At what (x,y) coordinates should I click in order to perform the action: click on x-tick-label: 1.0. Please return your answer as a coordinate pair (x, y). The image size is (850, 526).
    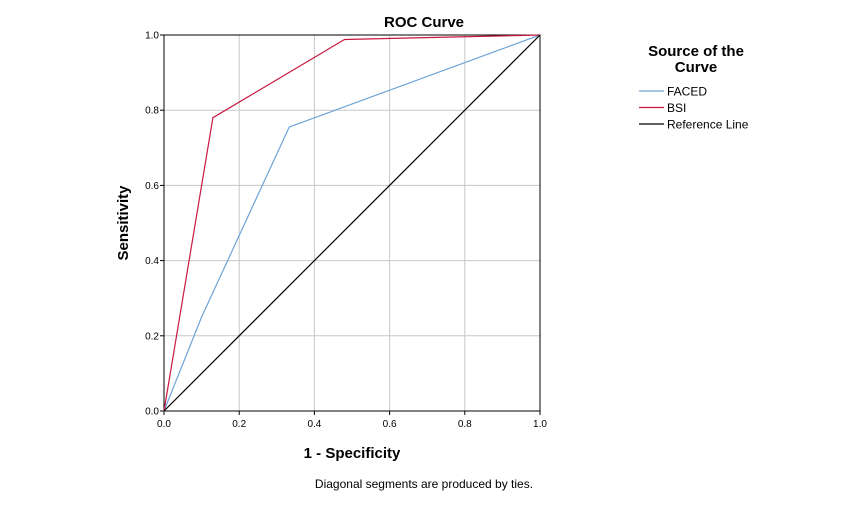
    Looking at the image, I should click on (540, 424).